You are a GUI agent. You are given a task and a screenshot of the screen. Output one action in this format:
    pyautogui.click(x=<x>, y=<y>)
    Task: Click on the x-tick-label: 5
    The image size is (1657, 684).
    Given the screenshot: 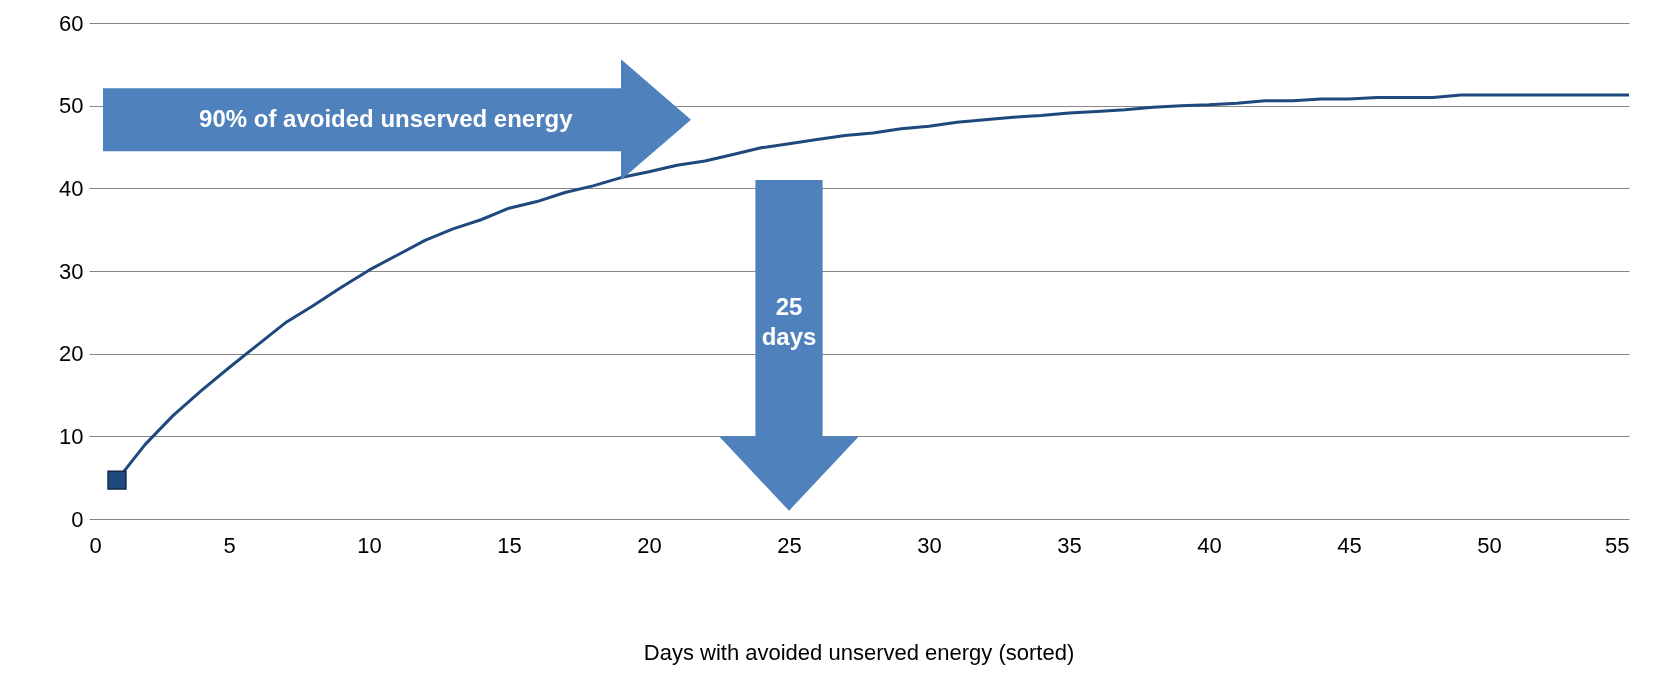 What is the action you would take?
    pyautogui.click(x=229, y=545)
    